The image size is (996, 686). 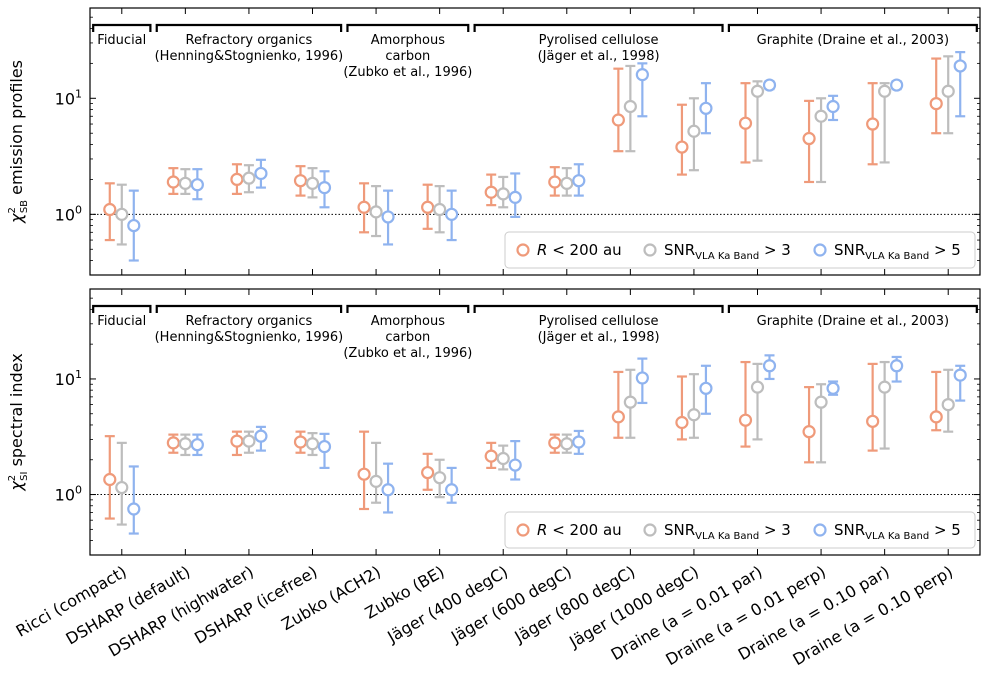 What do you see at coordinates (897, 251) in the screenshot?
I see `legend-label: SNRVLA Ka Band > 5` at bounding box center [897, 251].